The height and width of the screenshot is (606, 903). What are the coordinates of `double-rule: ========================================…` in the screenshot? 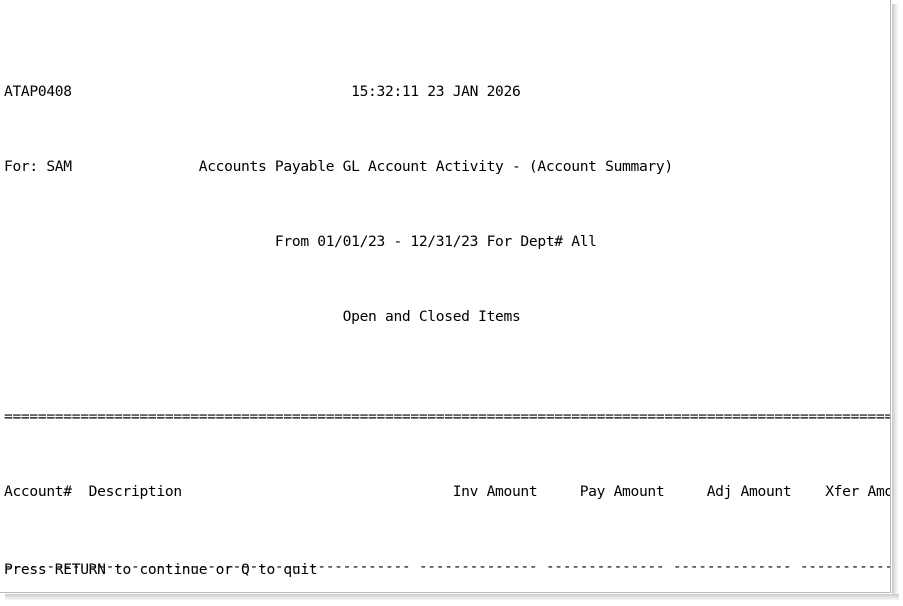 It's located at (447, 416).